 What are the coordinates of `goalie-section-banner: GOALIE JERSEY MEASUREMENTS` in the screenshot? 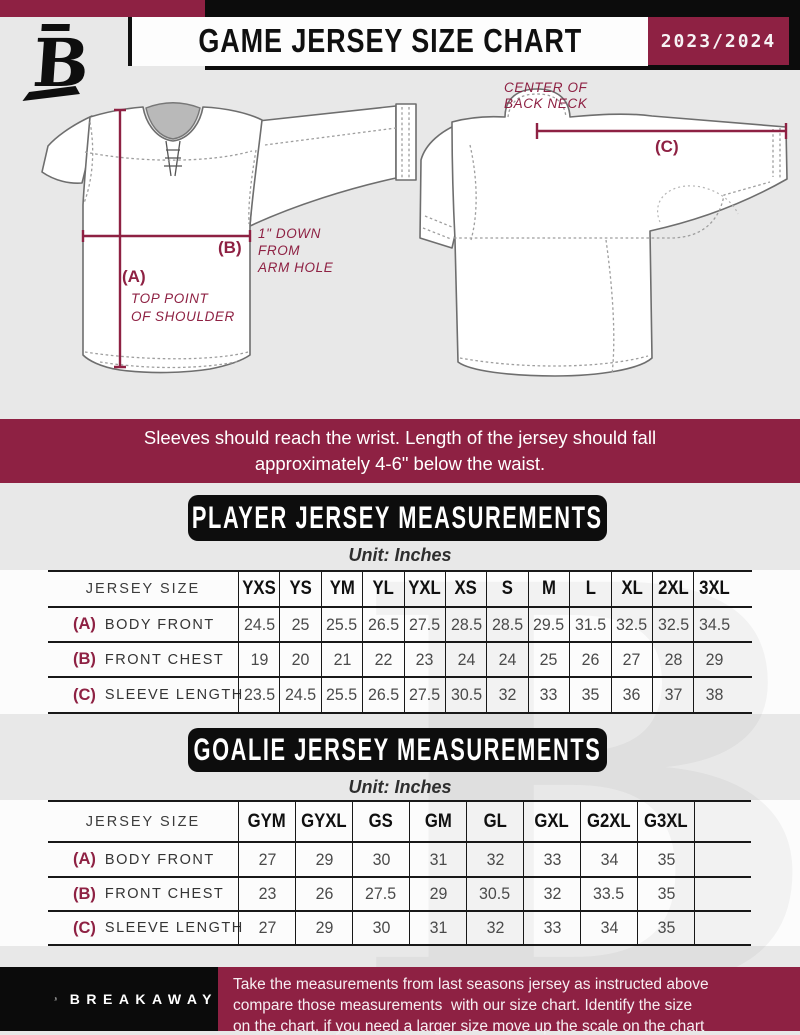 It's located at (397, 750).